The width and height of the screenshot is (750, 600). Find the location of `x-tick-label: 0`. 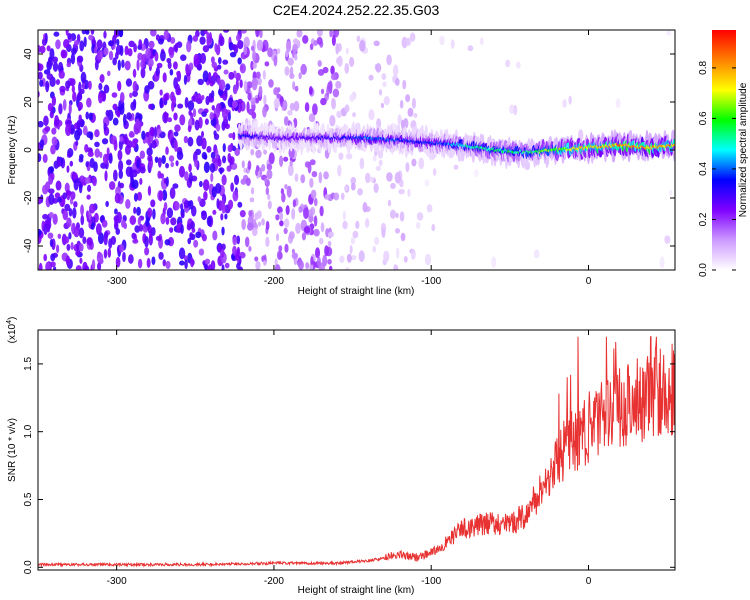

x-tick-label: 0 is located at coordinates (589, 581).